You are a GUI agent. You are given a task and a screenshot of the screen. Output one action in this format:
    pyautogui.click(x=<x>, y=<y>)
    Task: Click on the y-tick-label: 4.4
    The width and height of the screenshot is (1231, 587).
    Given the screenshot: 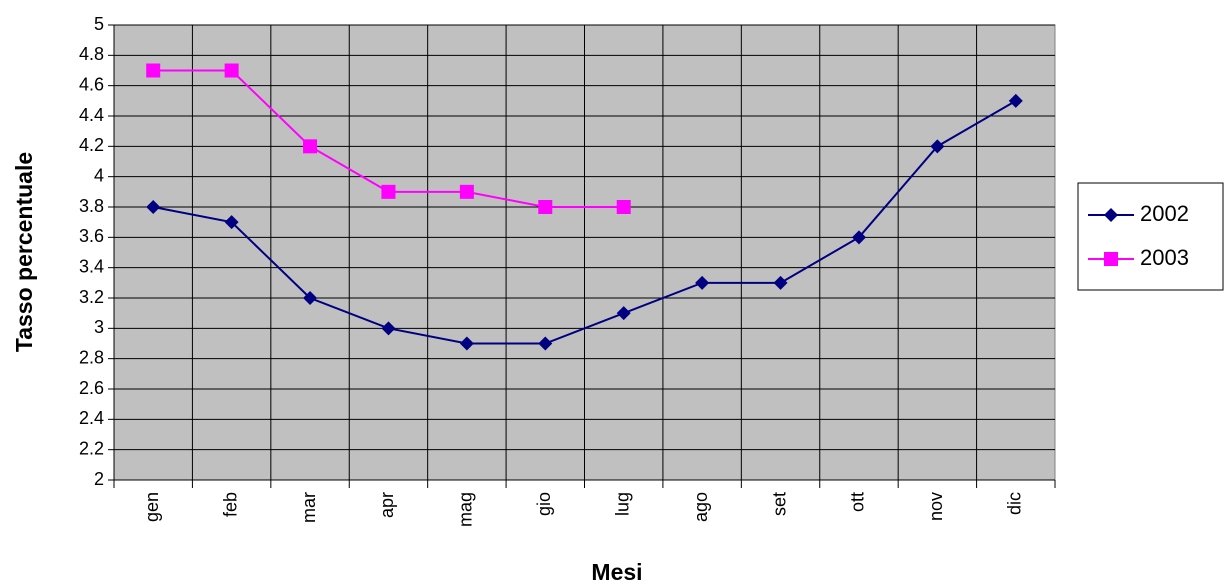 What is the action you would take?
    pyautogui.click(x=91, y=115)
    